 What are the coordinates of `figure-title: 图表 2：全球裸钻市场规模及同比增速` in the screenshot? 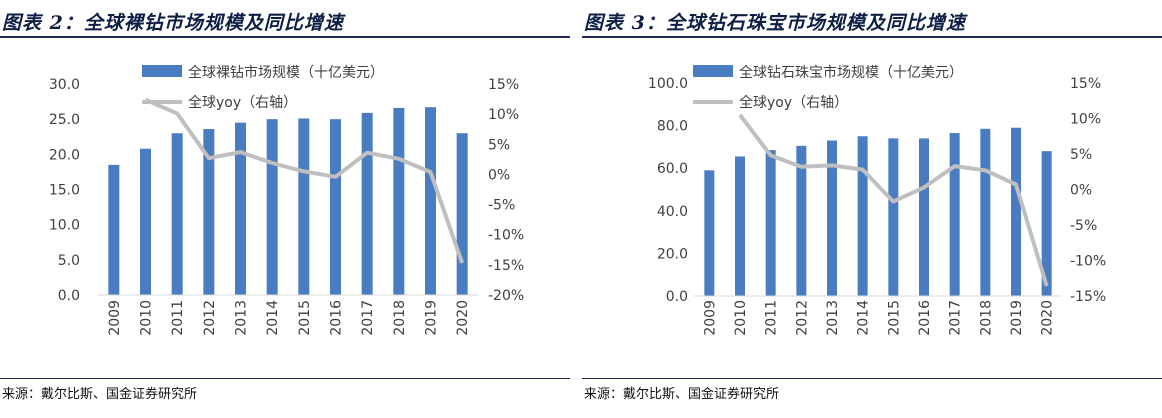 It's located at (173, 23).